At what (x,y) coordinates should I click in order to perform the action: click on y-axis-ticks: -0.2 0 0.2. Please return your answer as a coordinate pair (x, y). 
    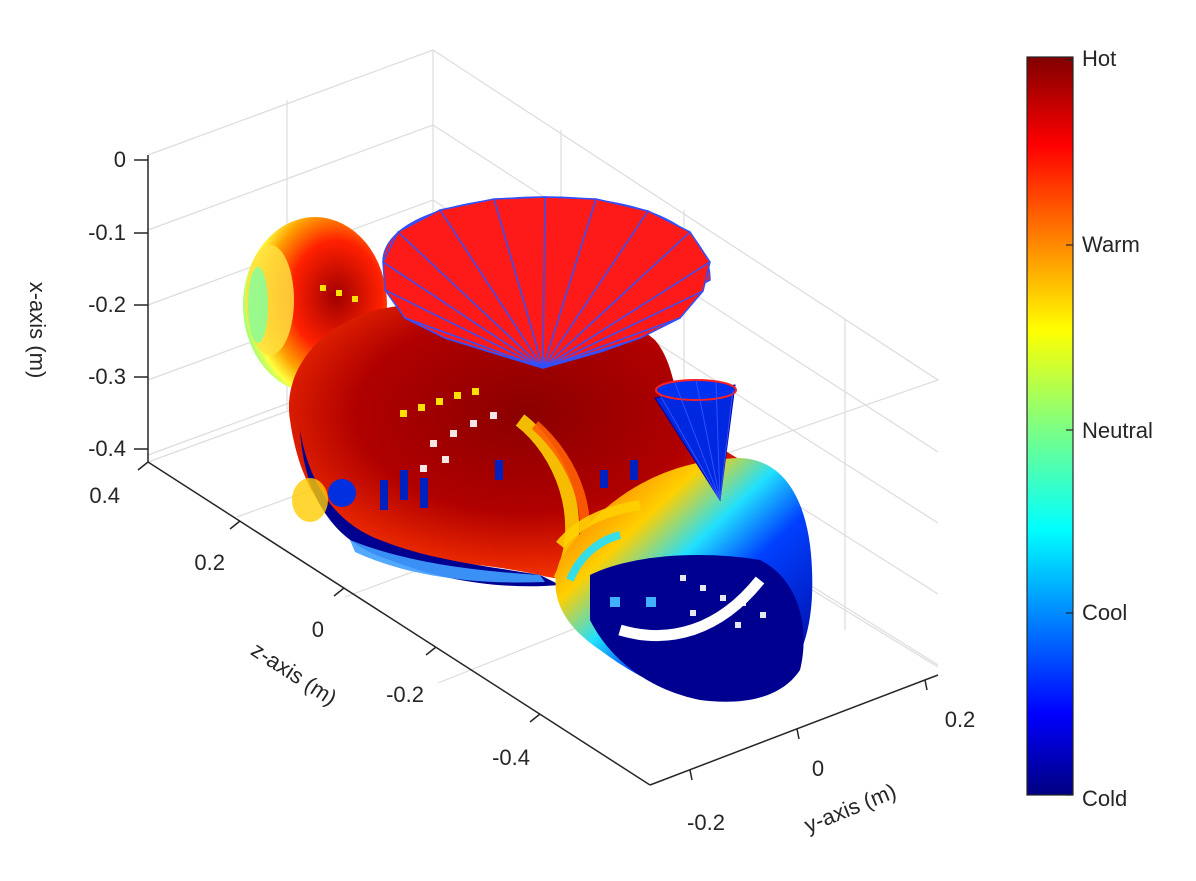
    Looking at the image, I should click on (831, 771).